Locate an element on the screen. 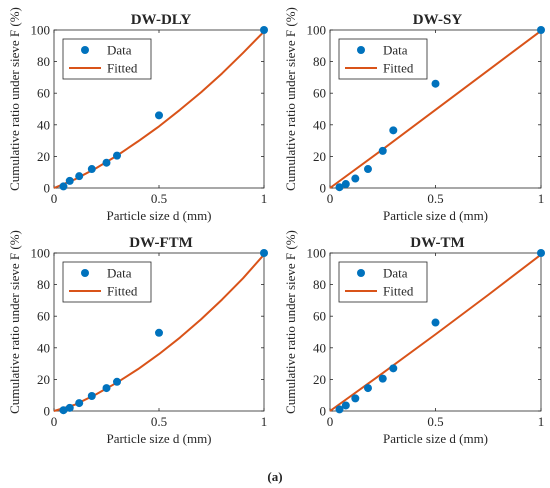  chart-title: DW-FTM is located at coordinates (161, 243).